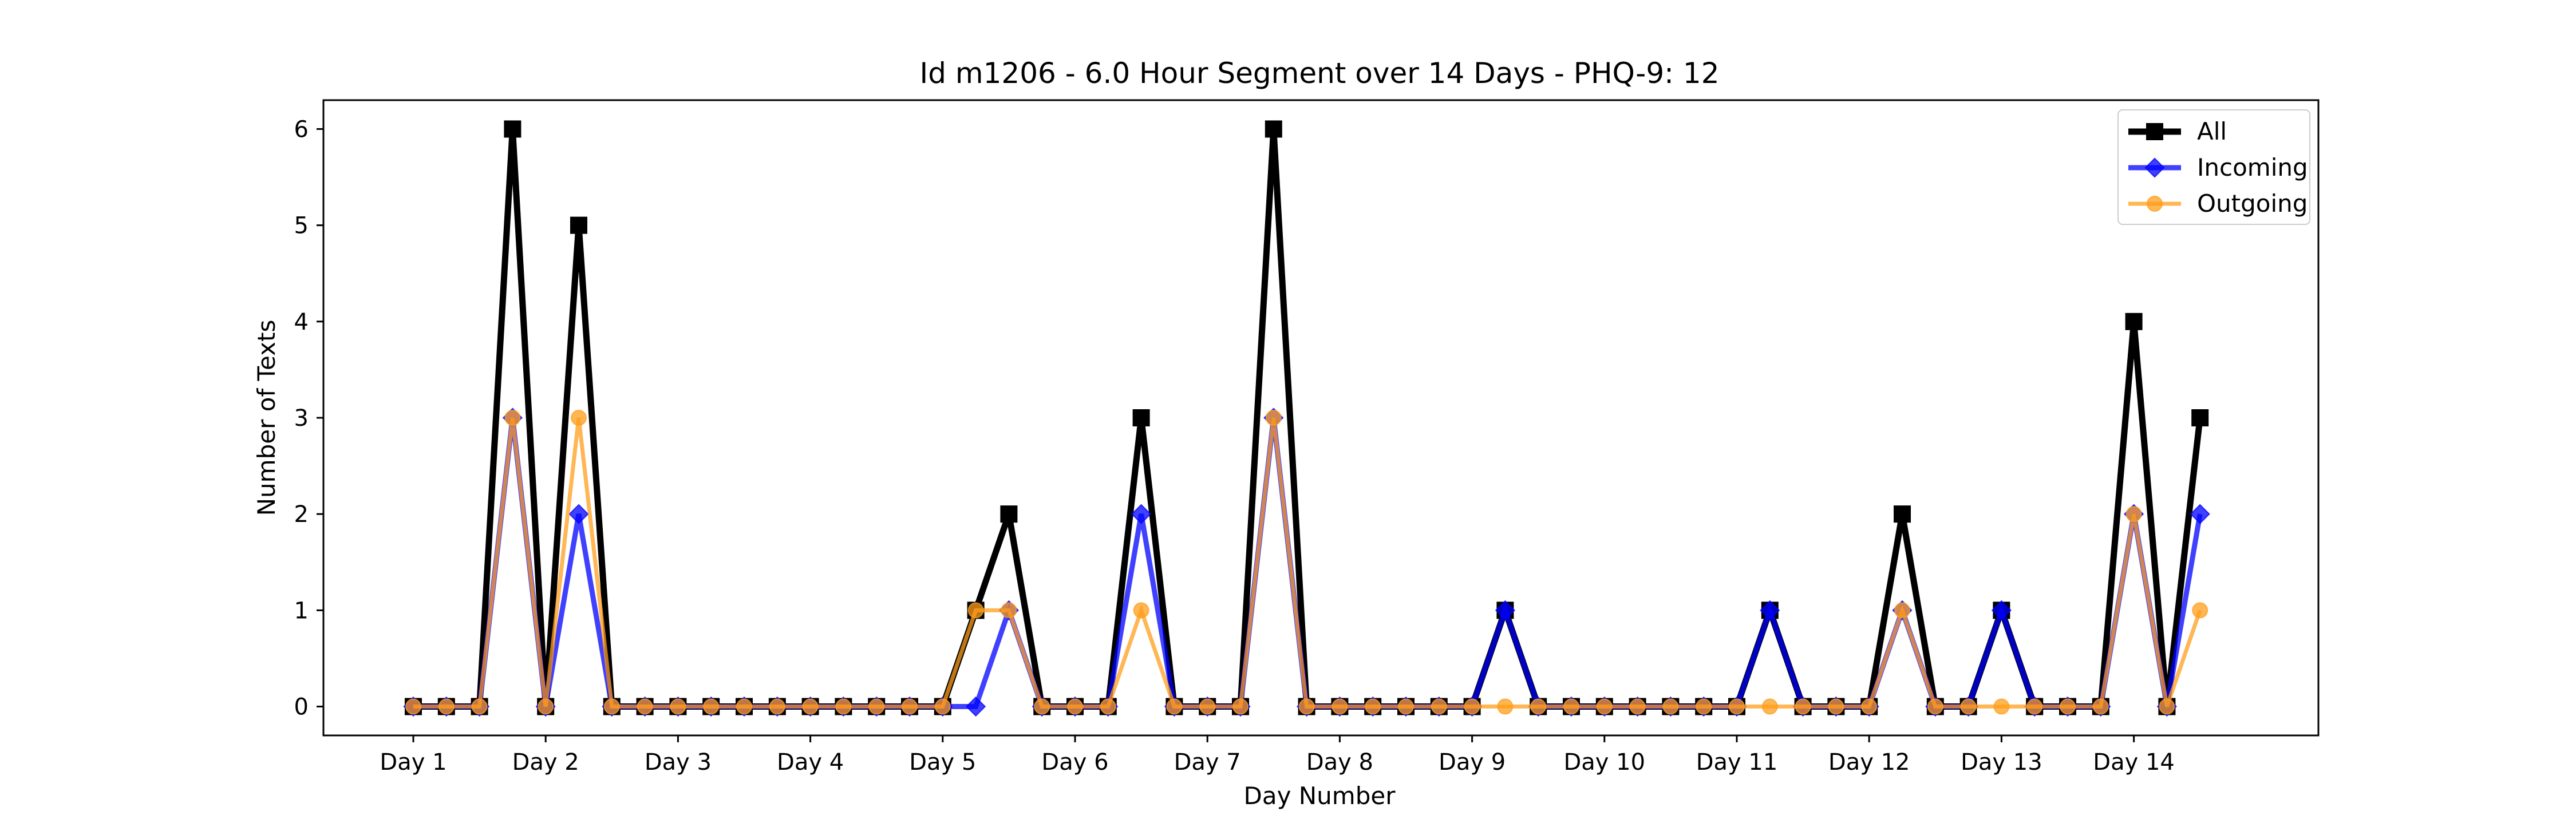 The width and height of the screenshot is (2576, 827). Describe the element at coordinates (942, 762) in the screenshot. I see `x-tick-label: Day 5` at that location.